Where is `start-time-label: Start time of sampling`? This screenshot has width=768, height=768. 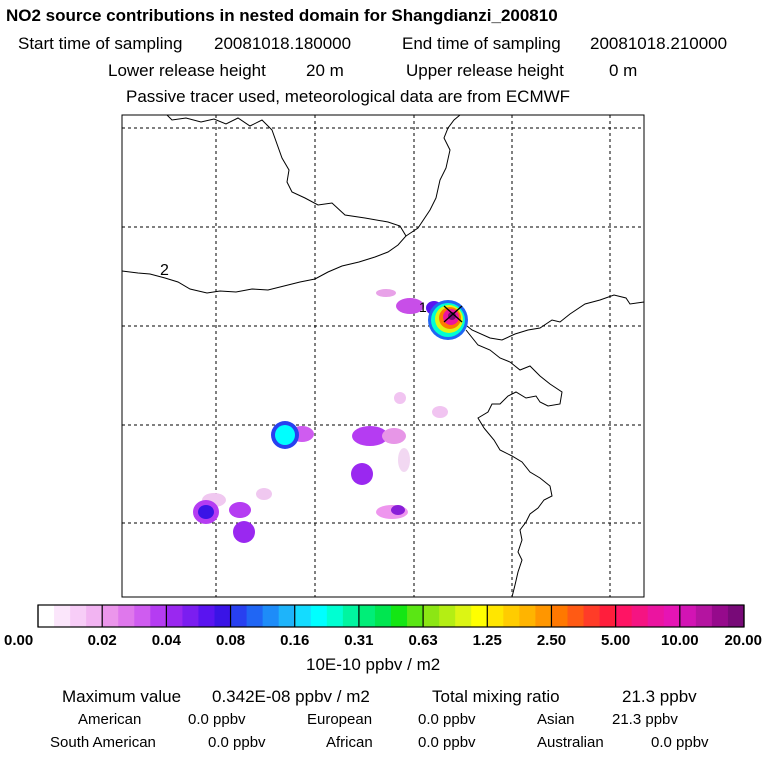
start-time-label: Start time of sampling is located at coordinates (100, 43).